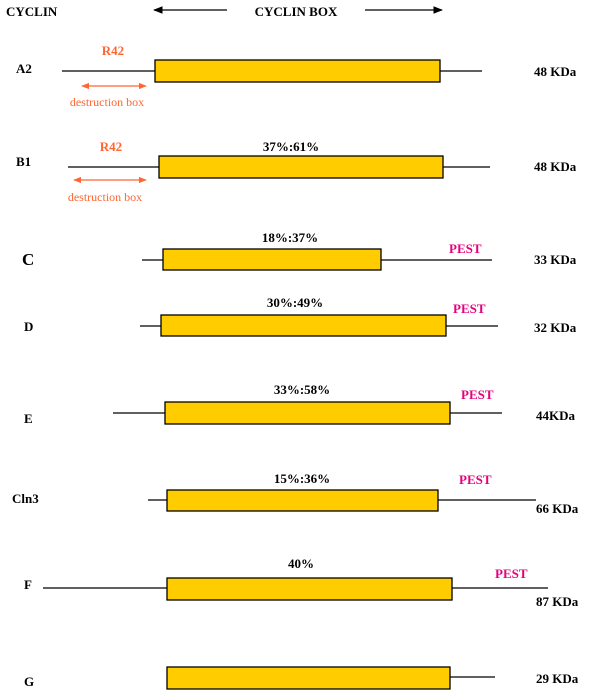  I want to click on cyclin-row-a2: A2 R42 destruction box 48 KDa, so click(296, 76).